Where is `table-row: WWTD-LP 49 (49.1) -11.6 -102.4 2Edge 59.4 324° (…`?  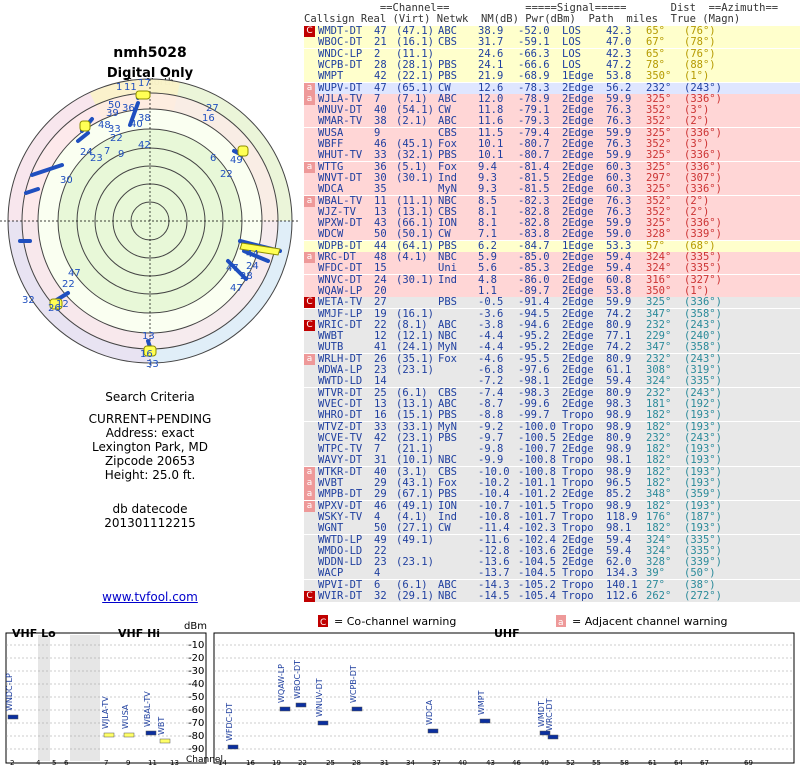
table-row: WWTD-LP 49 (49.1) -11.6 -102.4 2Edge 59.4 324° (… is located at coordinates (552, 539).